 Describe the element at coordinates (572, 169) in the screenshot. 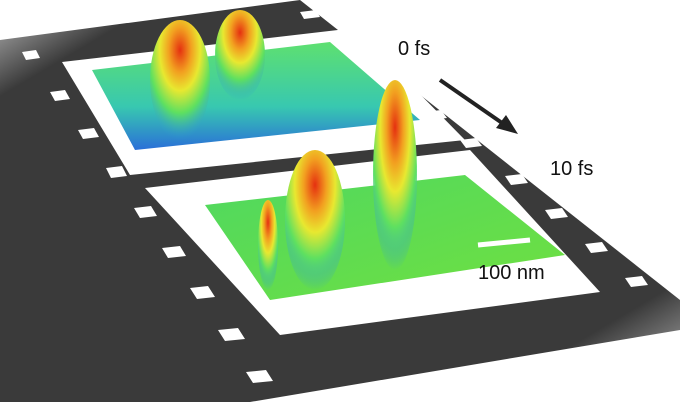

I see `label-time-end: 10 fs` at that location.